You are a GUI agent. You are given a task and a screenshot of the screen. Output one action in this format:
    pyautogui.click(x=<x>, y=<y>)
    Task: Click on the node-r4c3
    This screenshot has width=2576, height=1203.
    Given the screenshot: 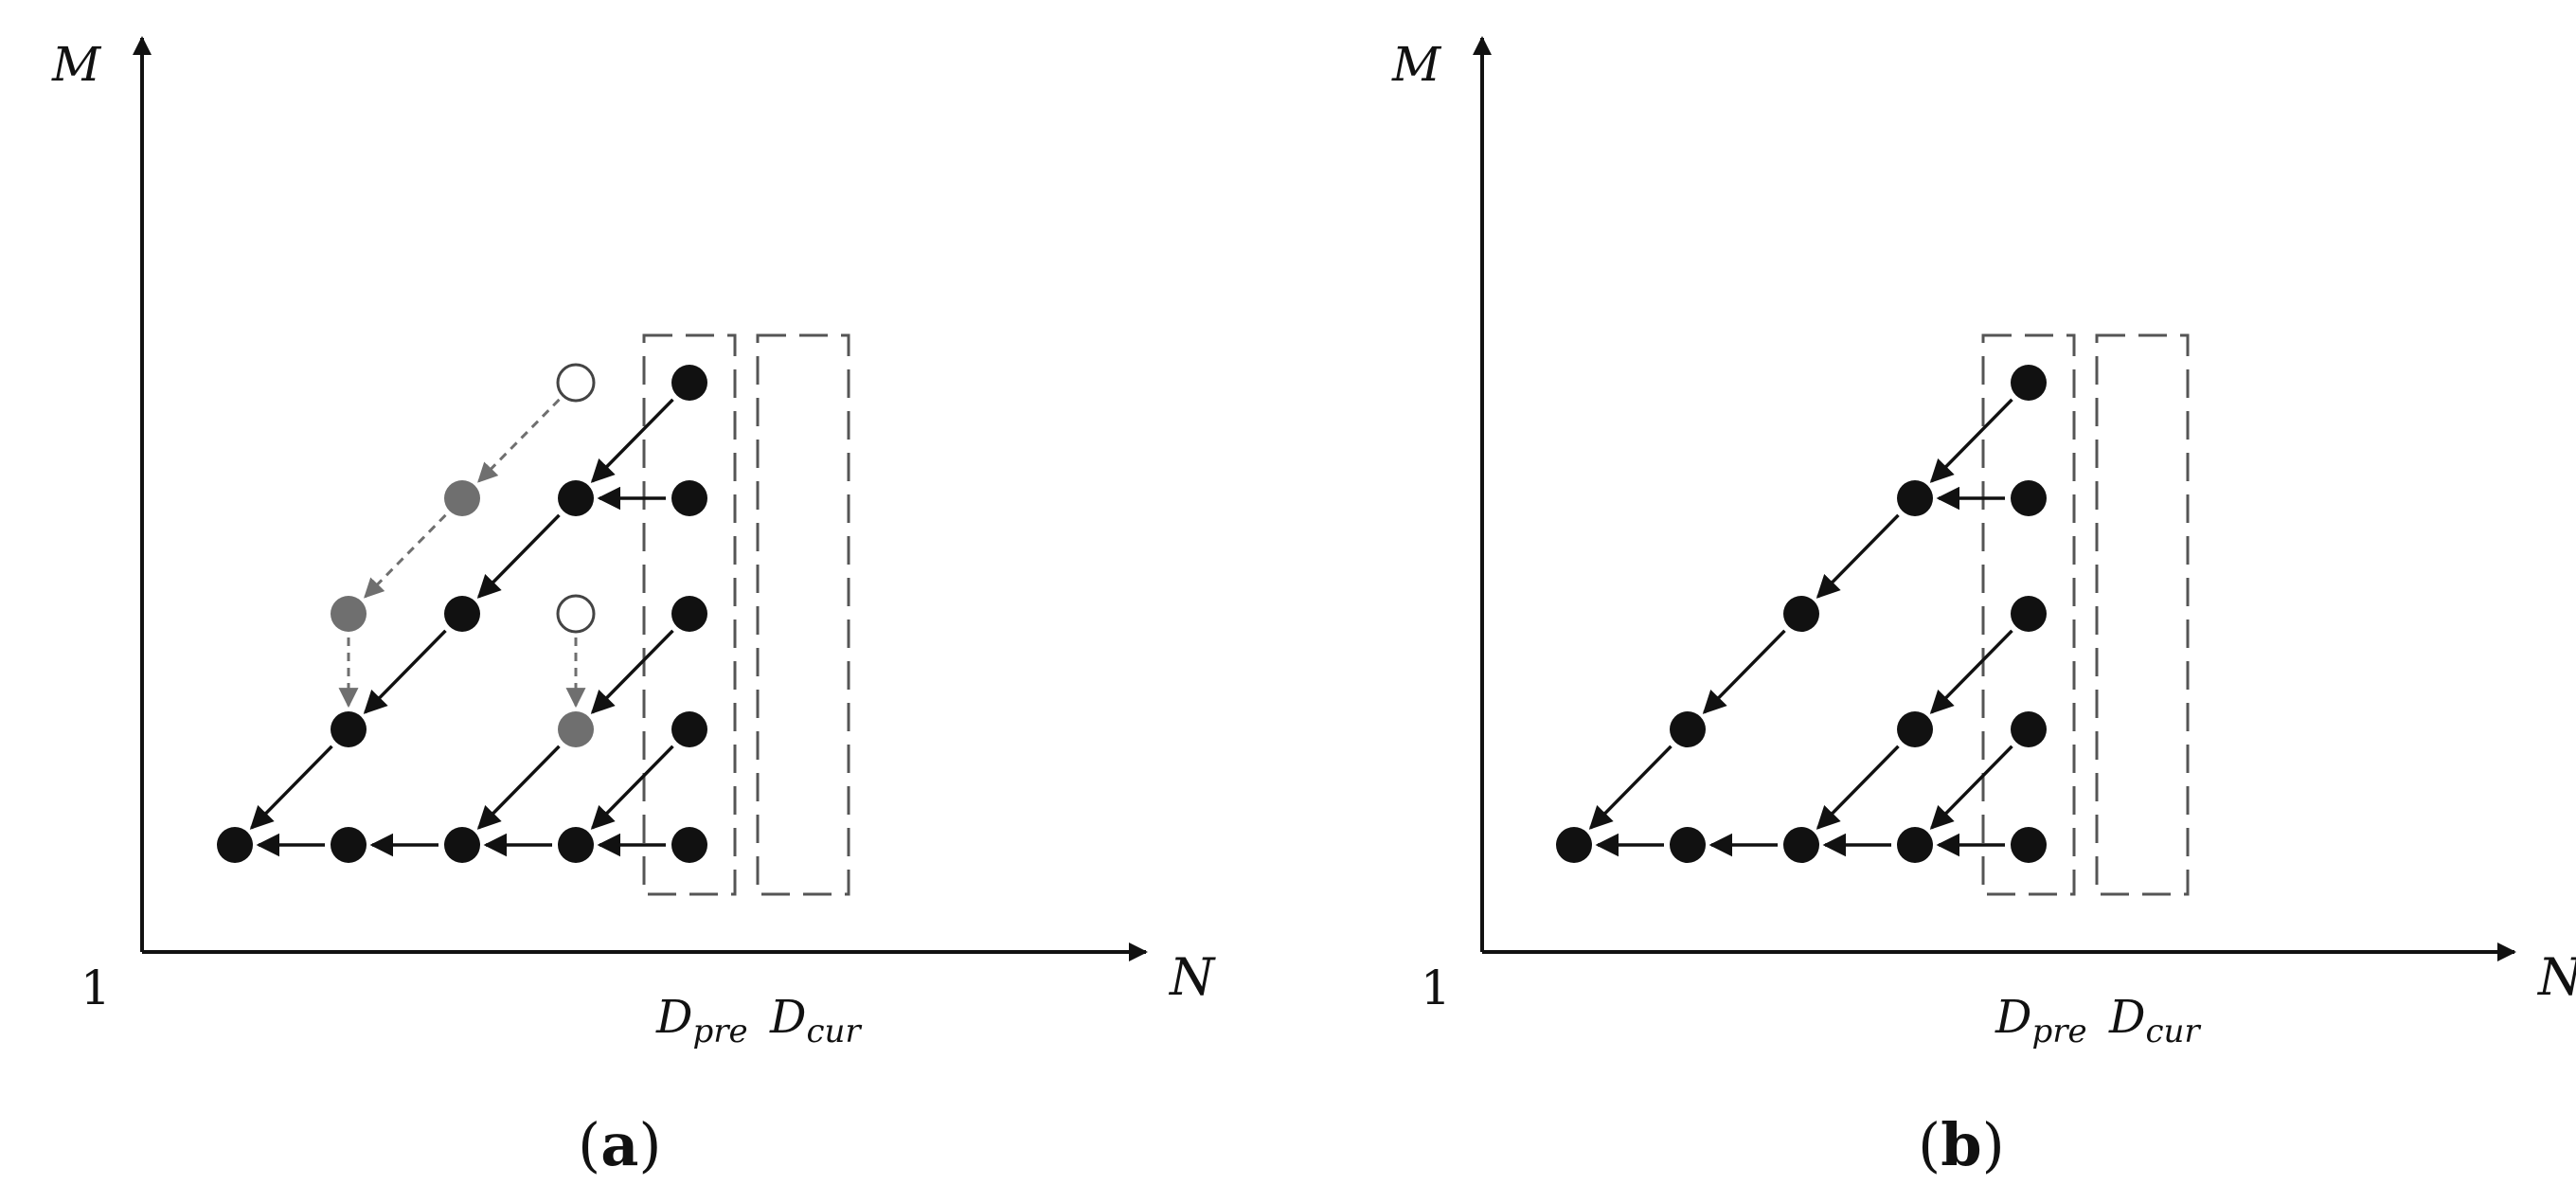 What is the action you would take?
    pyautogui.click(x=576, y=383)
    